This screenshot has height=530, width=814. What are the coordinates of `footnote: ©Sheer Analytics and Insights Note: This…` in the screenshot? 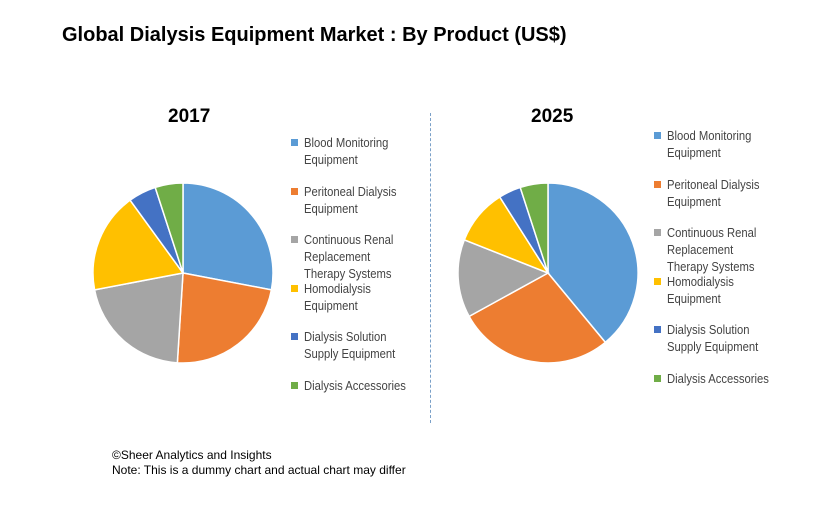 It's located at (259, 463).